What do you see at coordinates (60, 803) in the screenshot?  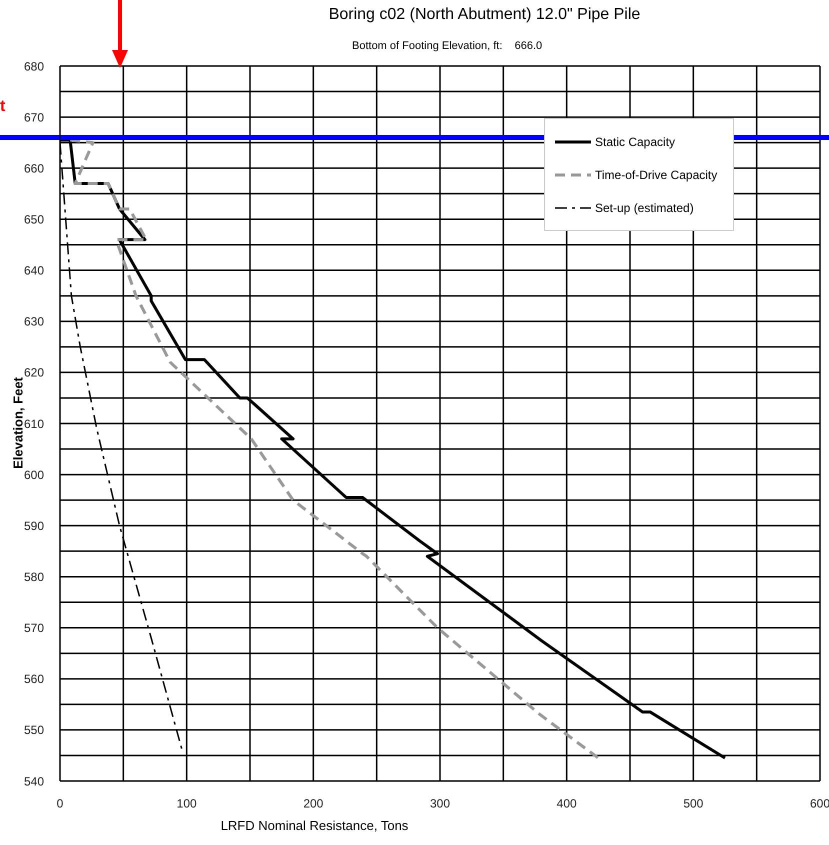 I see `x-tick-label: 0` at bounding box center [60, 803].